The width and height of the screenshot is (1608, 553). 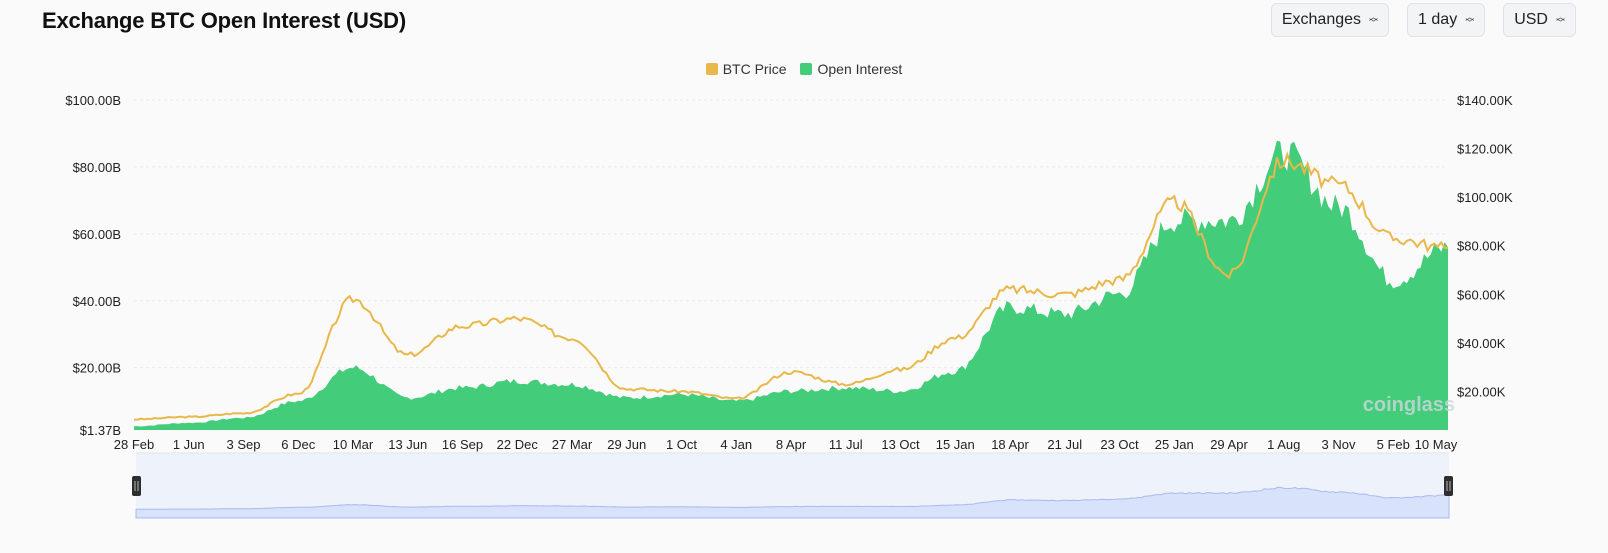 What do you see at coordinates (298, 444) in the screenshot?
I see `x-axis-tick-label: 6 Dec` at bounding box center [298, 444].